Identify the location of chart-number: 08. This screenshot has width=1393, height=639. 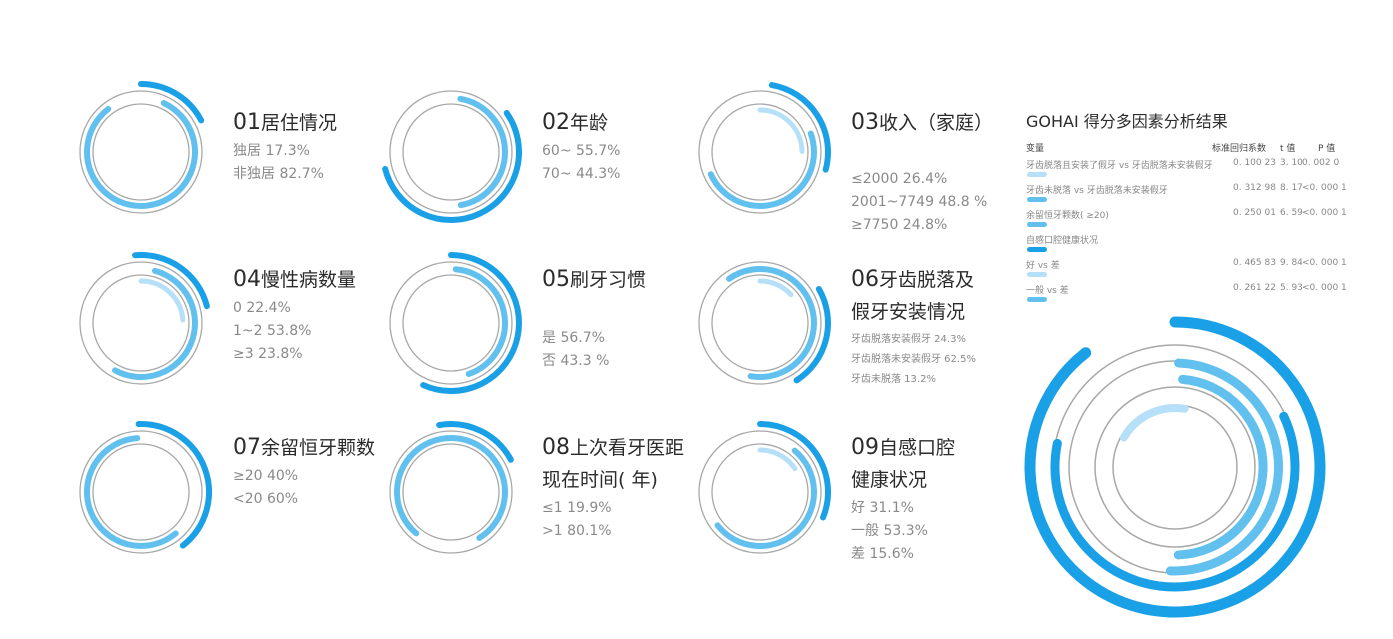
(556, 447).